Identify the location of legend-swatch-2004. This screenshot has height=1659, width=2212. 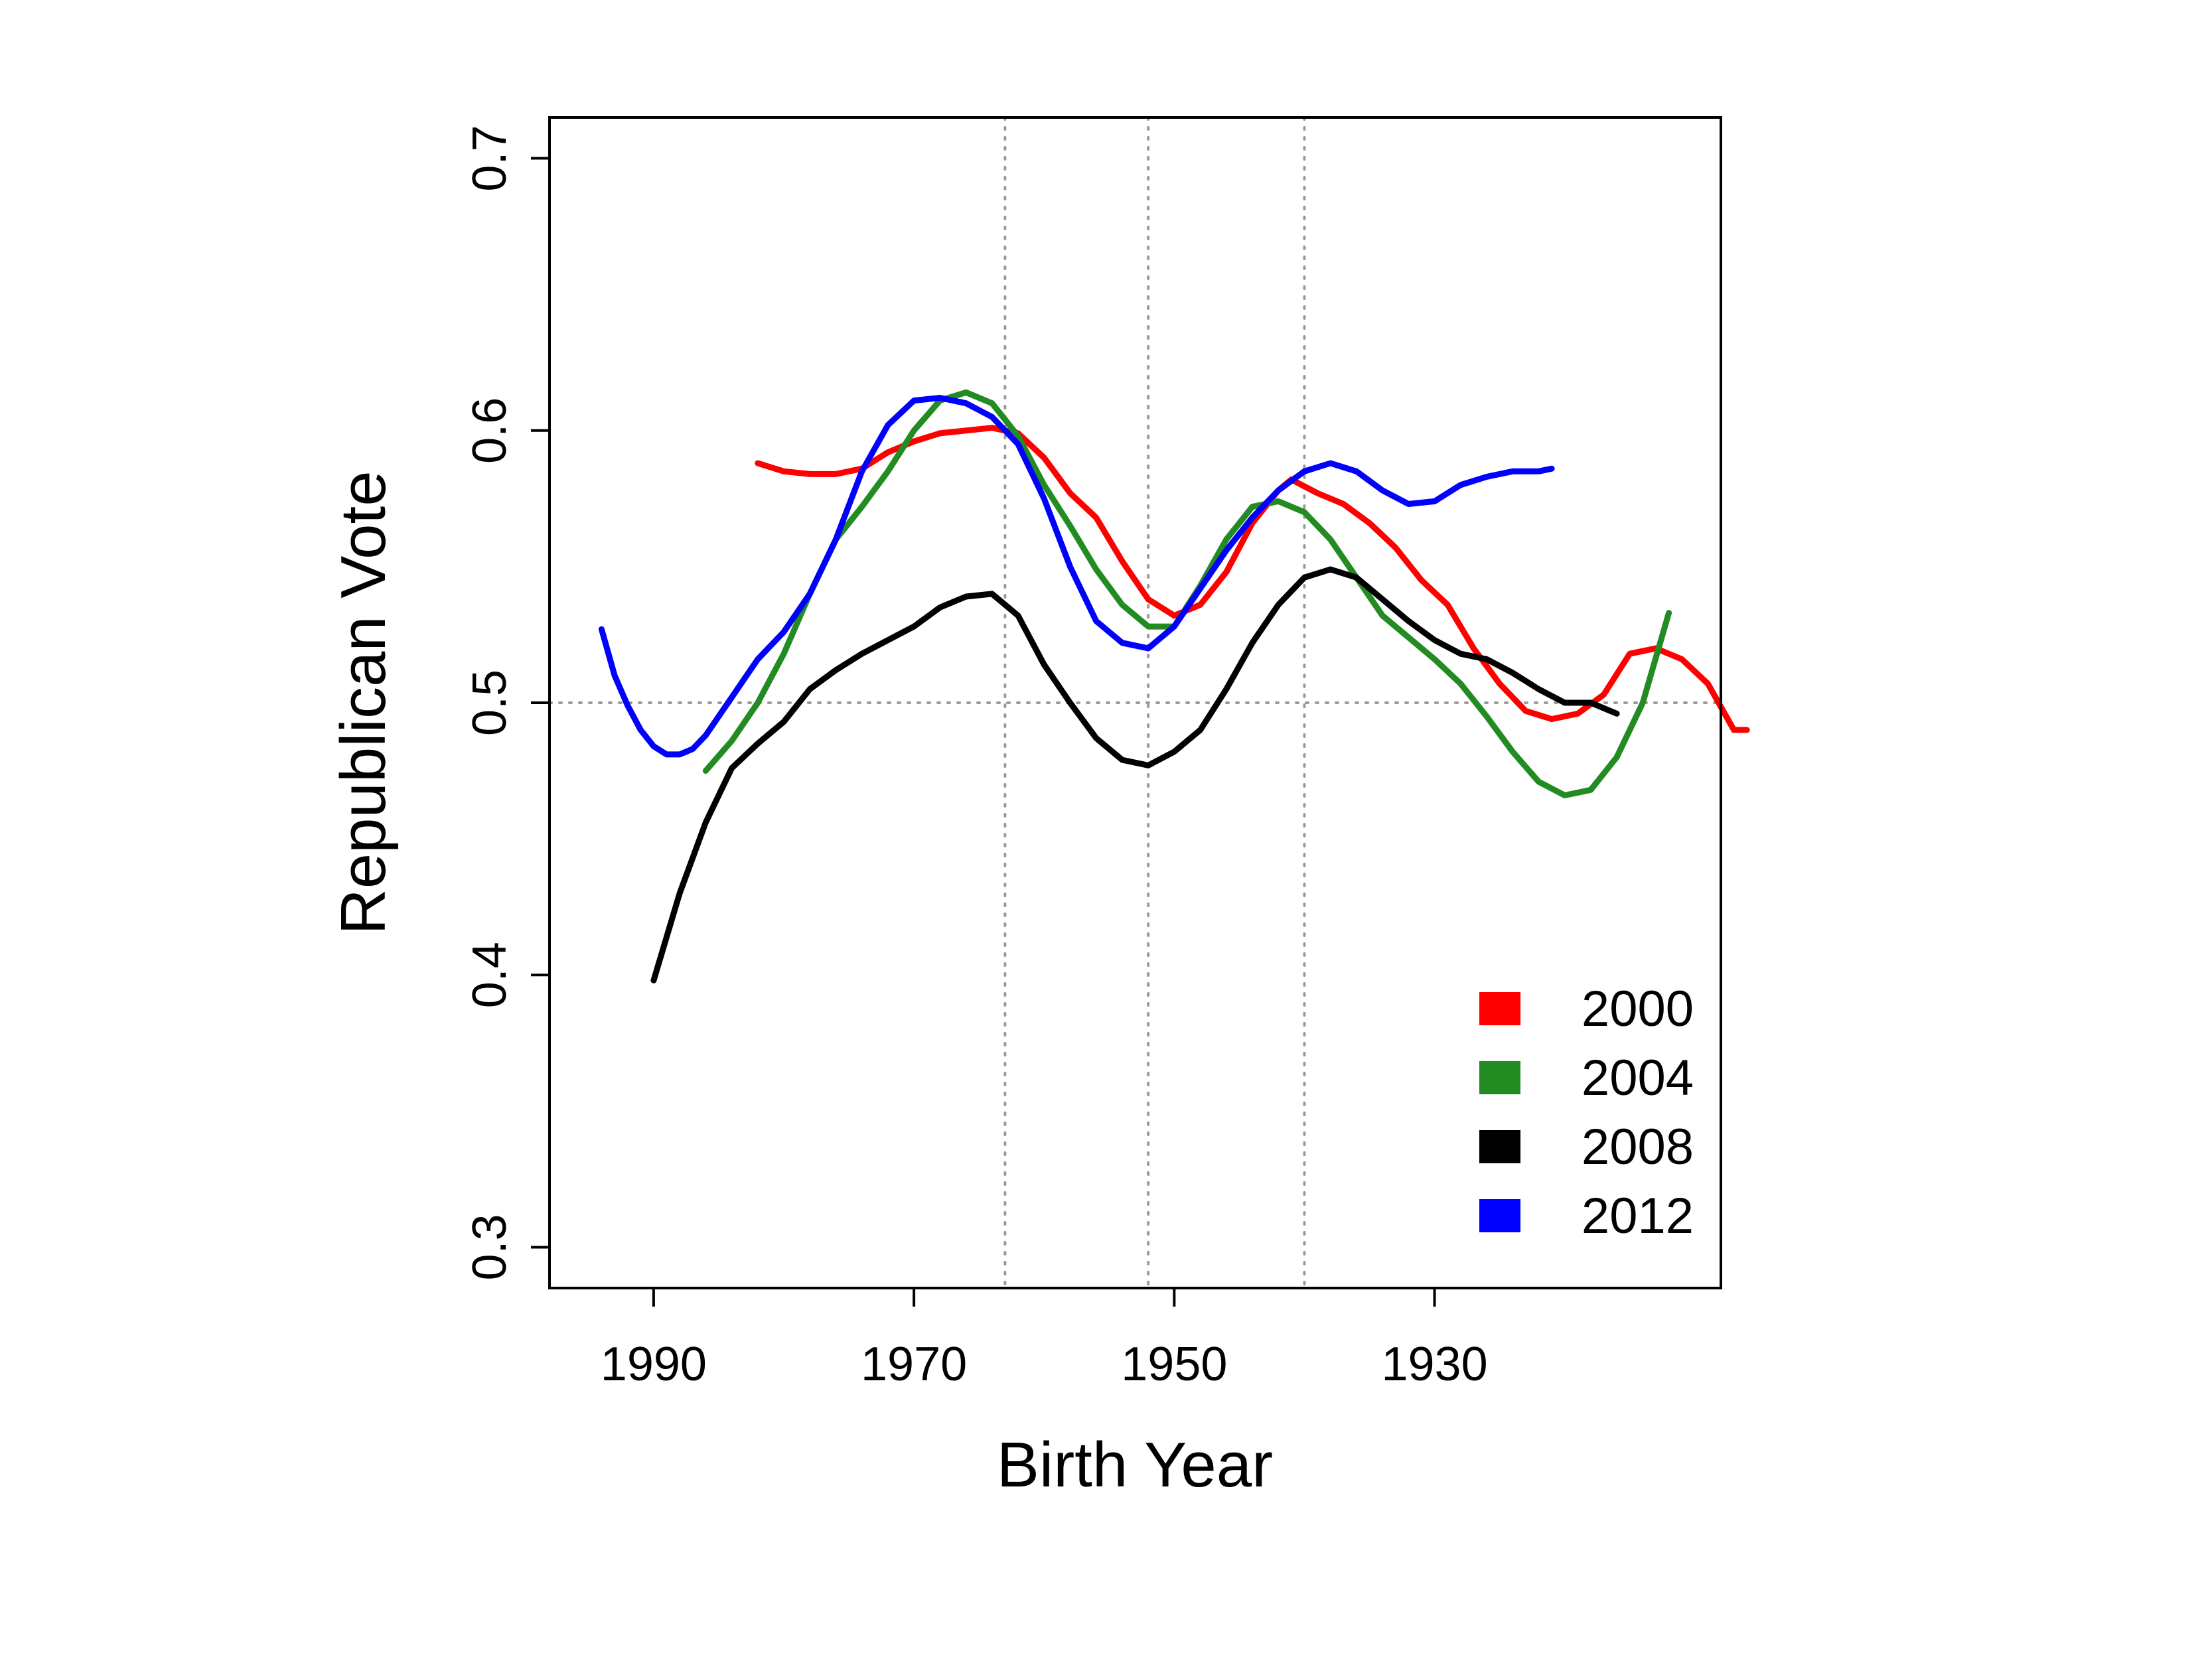
(1500, 1077).